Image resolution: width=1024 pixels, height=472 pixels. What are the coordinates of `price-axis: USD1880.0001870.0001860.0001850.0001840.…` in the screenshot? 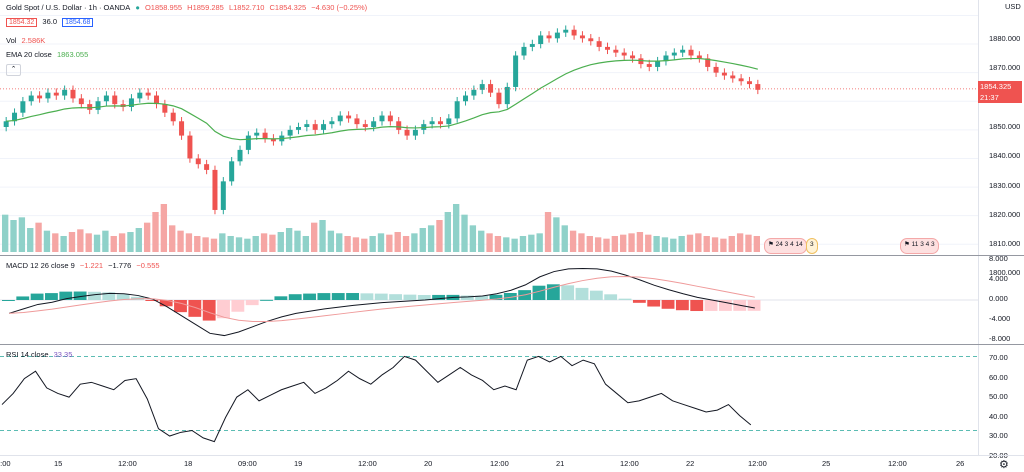 It's located at (1001, 138).